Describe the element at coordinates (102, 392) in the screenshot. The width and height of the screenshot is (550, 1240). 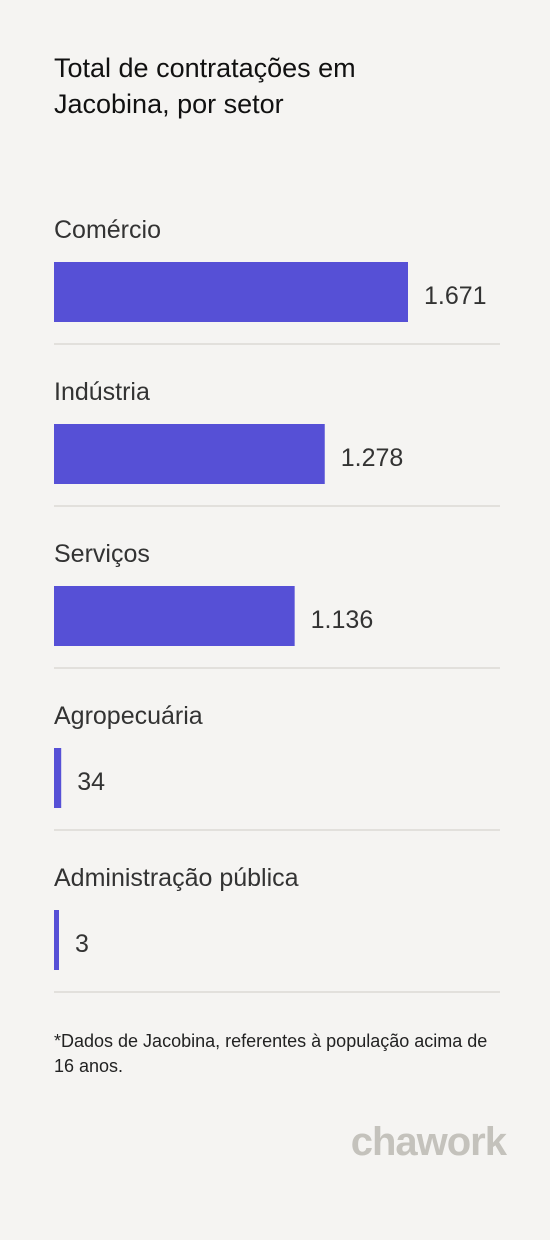
I see `category-label-industria: Indústria` at that location.